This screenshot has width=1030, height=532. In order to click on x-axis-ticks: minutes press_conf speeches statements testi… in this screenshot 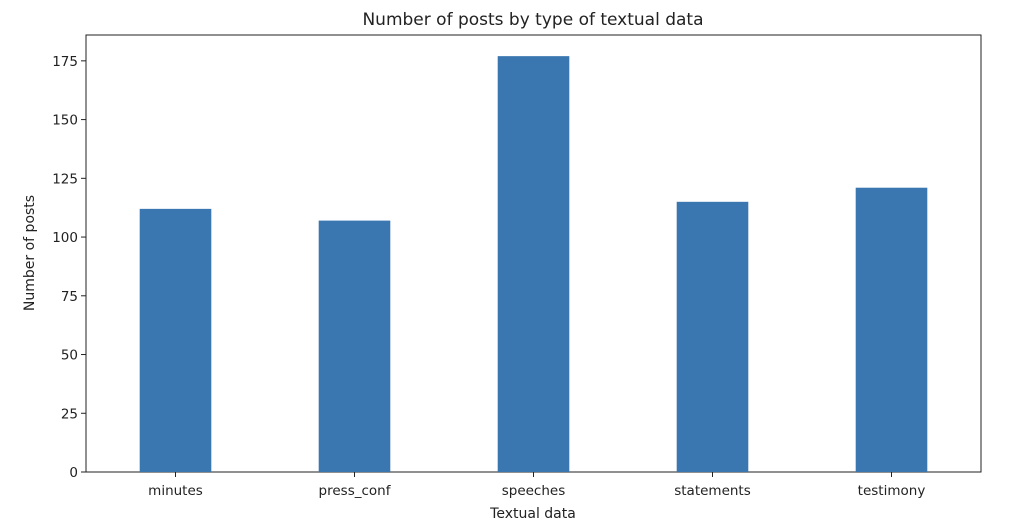, I will do `click(536, 485)`.